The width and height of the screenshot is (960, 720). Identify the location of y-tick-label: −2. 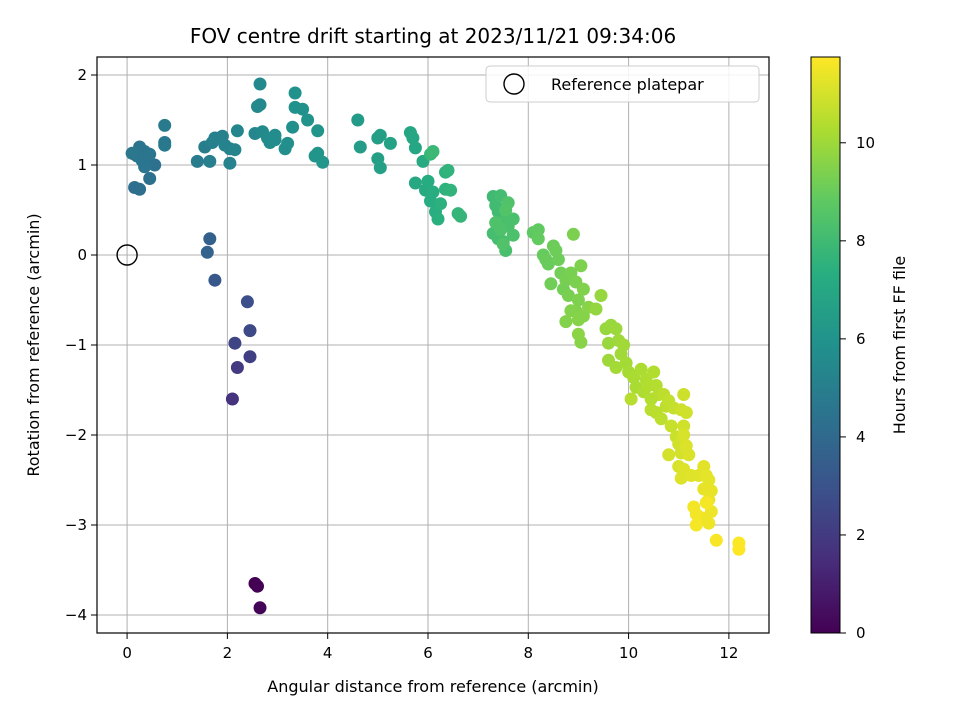
(76, 435).